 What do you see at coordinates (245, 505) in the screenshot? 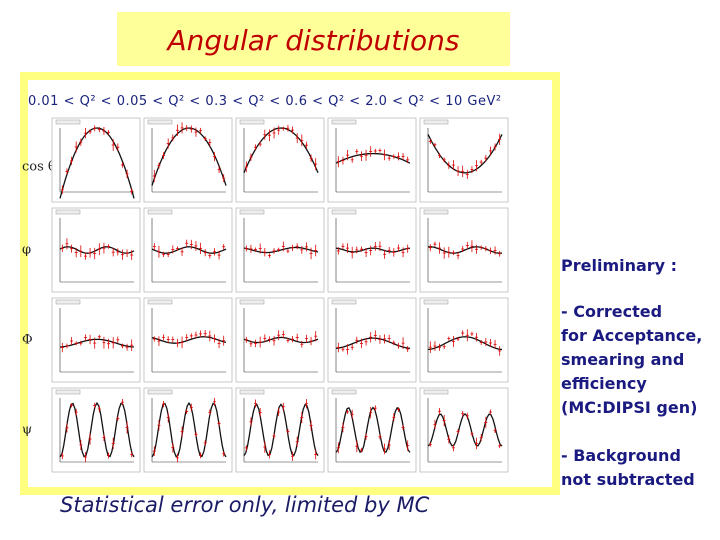
I see `caption: Statistical error only, limited by MC` at bounding box center [245, 505].